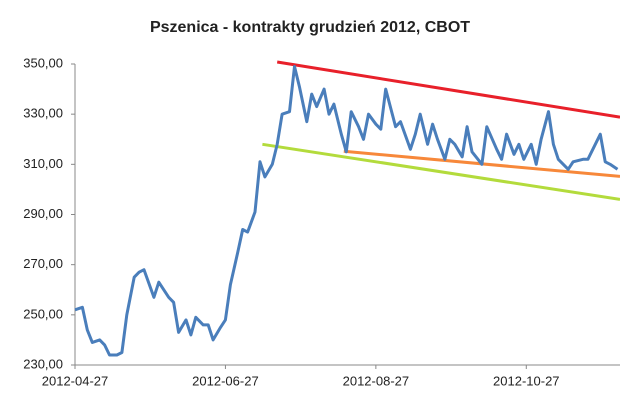  Describe the element at coordinates (376, 380) in the screenshot. I see `x-tick-label: 2012-08-27` at that location.